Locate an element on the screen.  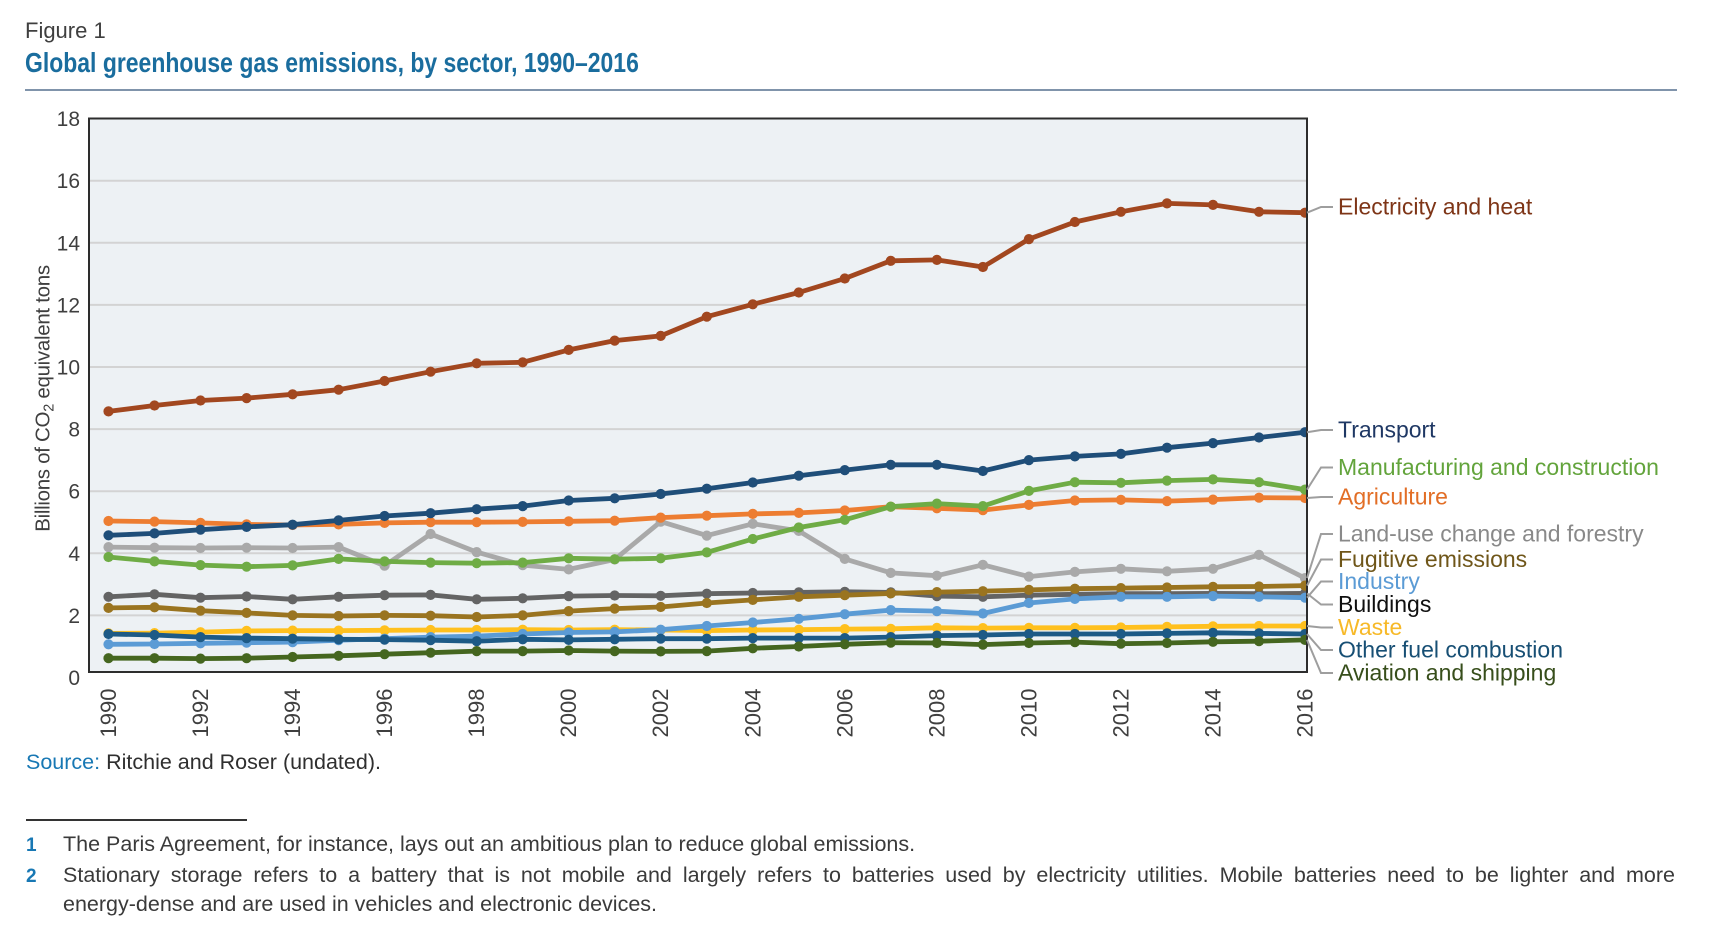
svg-text: Industry is located at coordinates (1379, 581).